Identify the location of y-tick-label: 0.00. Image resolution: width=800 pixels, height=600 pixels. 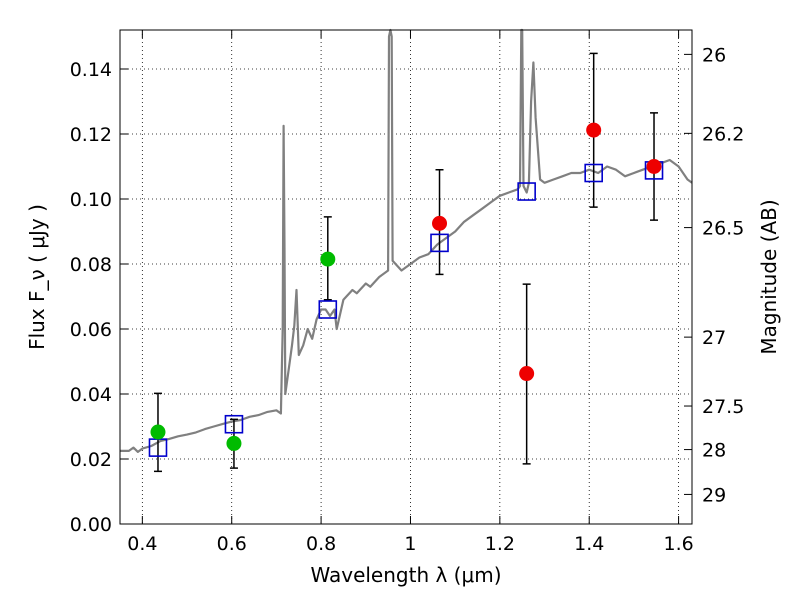
(91, 525).